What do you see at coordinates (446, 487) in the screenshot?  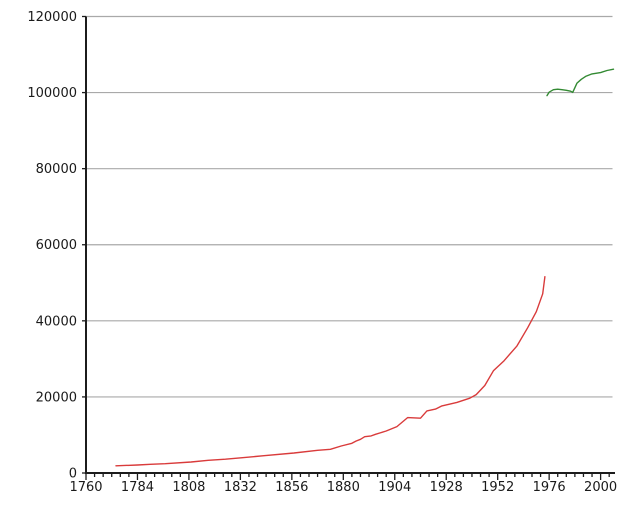 I see `x-tick-label: 1928` at bounding box center [446, 487].